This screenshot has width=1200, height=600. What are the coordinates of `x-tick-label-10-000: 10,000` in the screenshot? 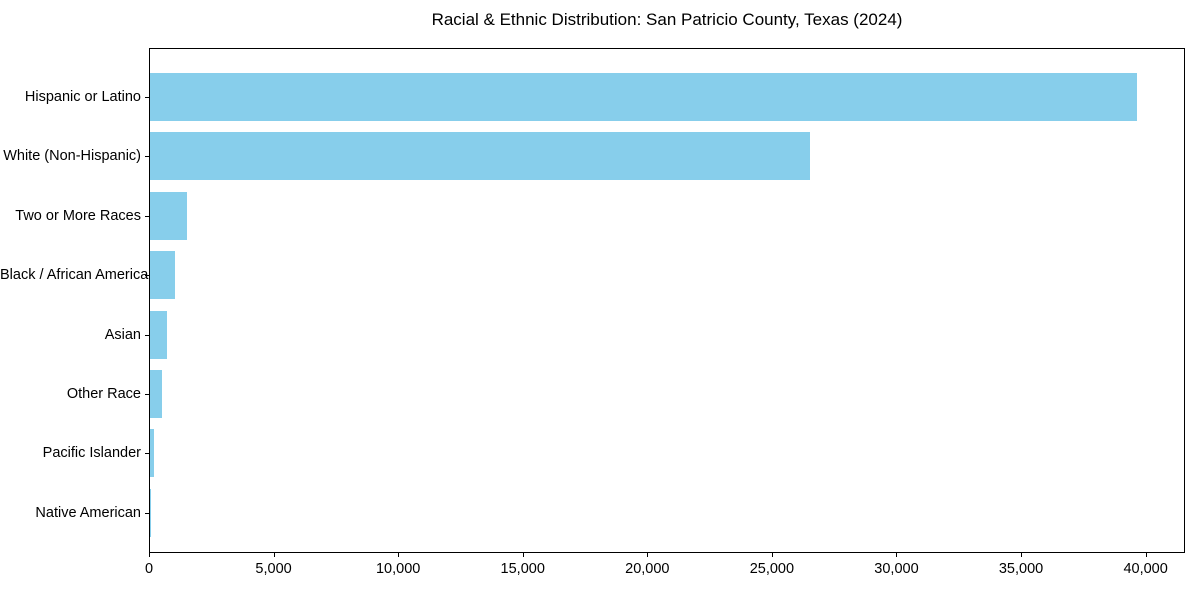 It's located at (398, 569).